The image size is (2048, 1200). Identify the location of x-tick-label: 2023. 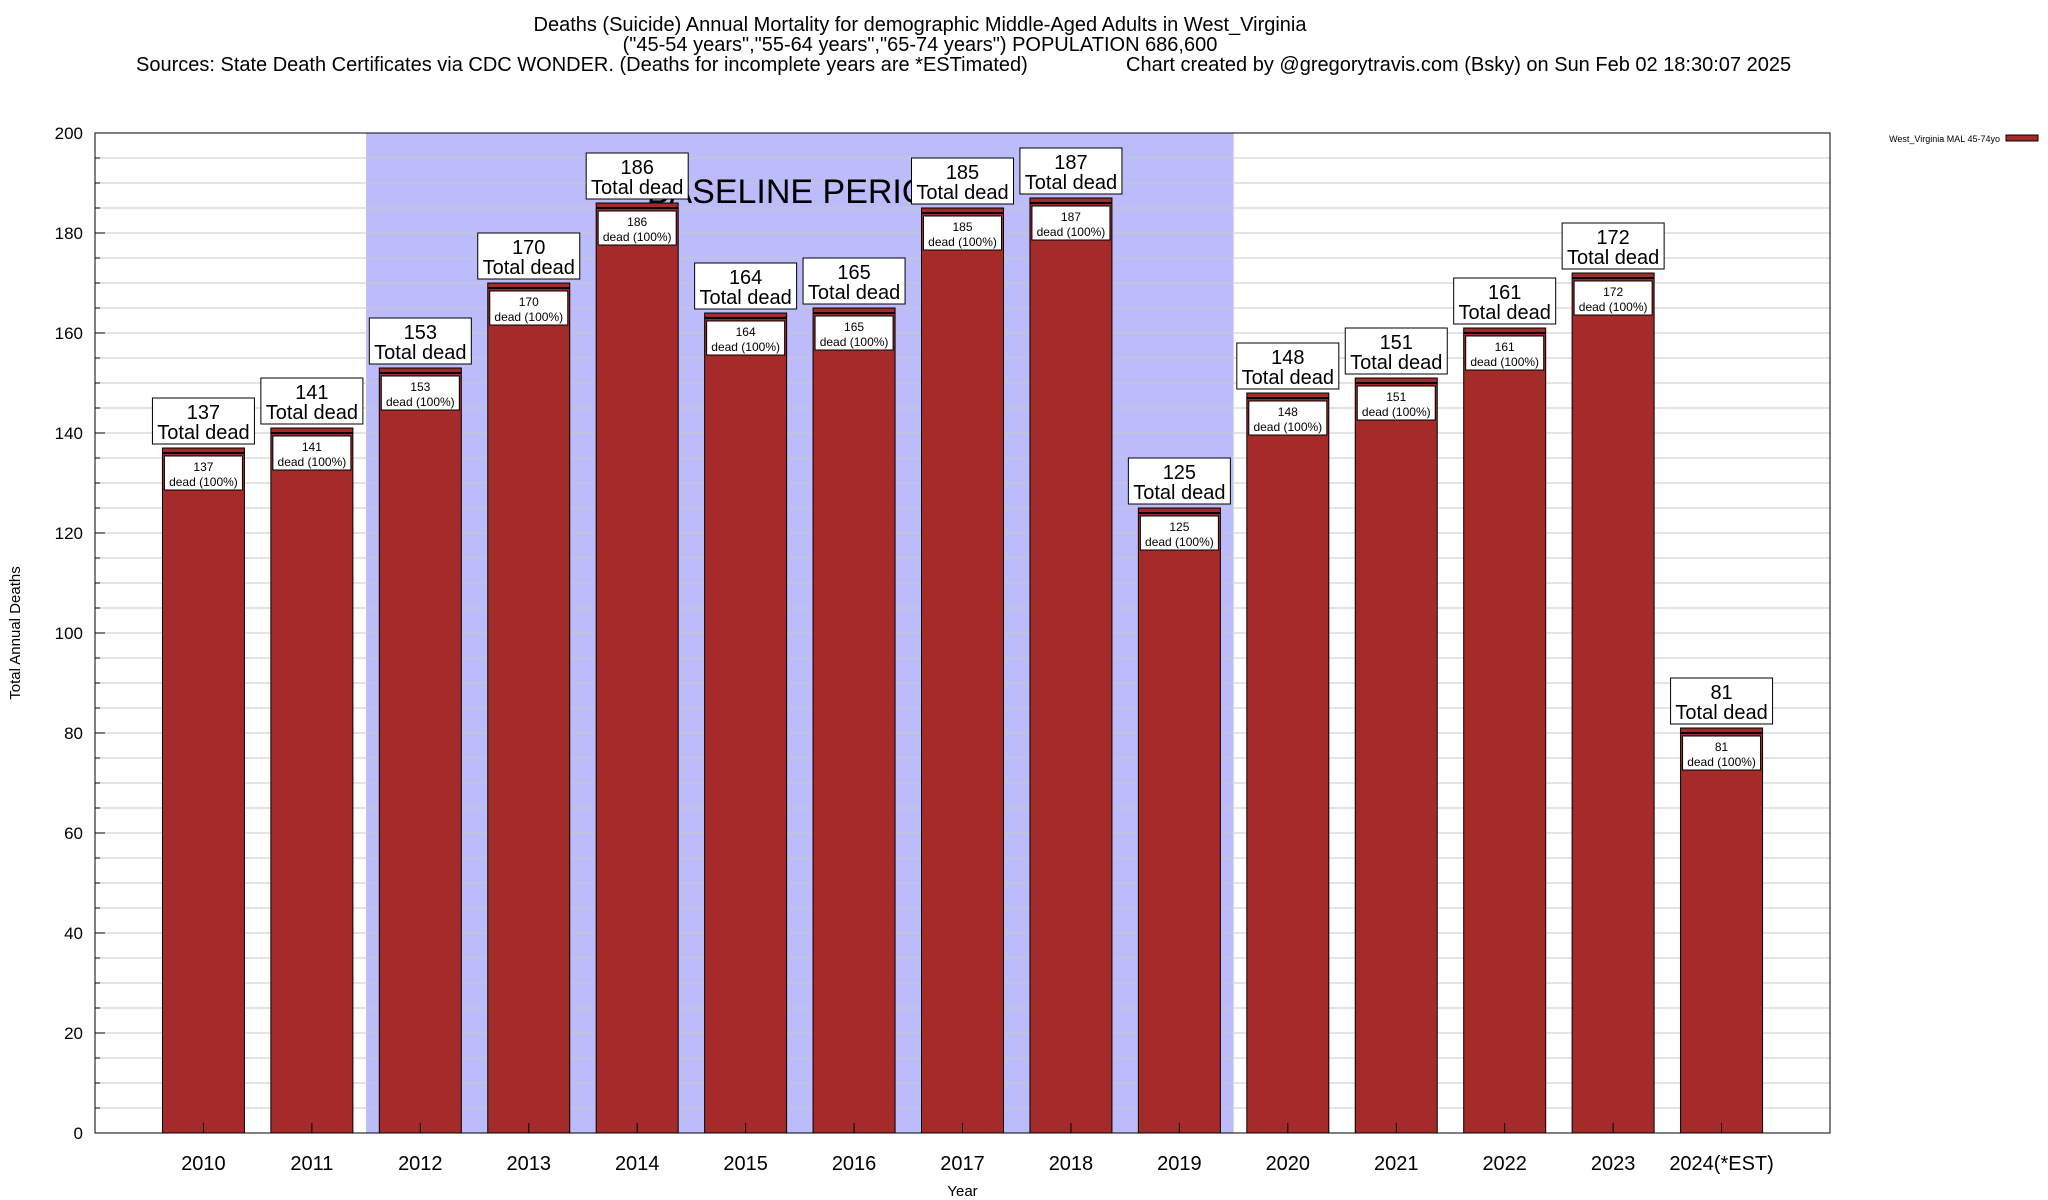
(1613, 1164).